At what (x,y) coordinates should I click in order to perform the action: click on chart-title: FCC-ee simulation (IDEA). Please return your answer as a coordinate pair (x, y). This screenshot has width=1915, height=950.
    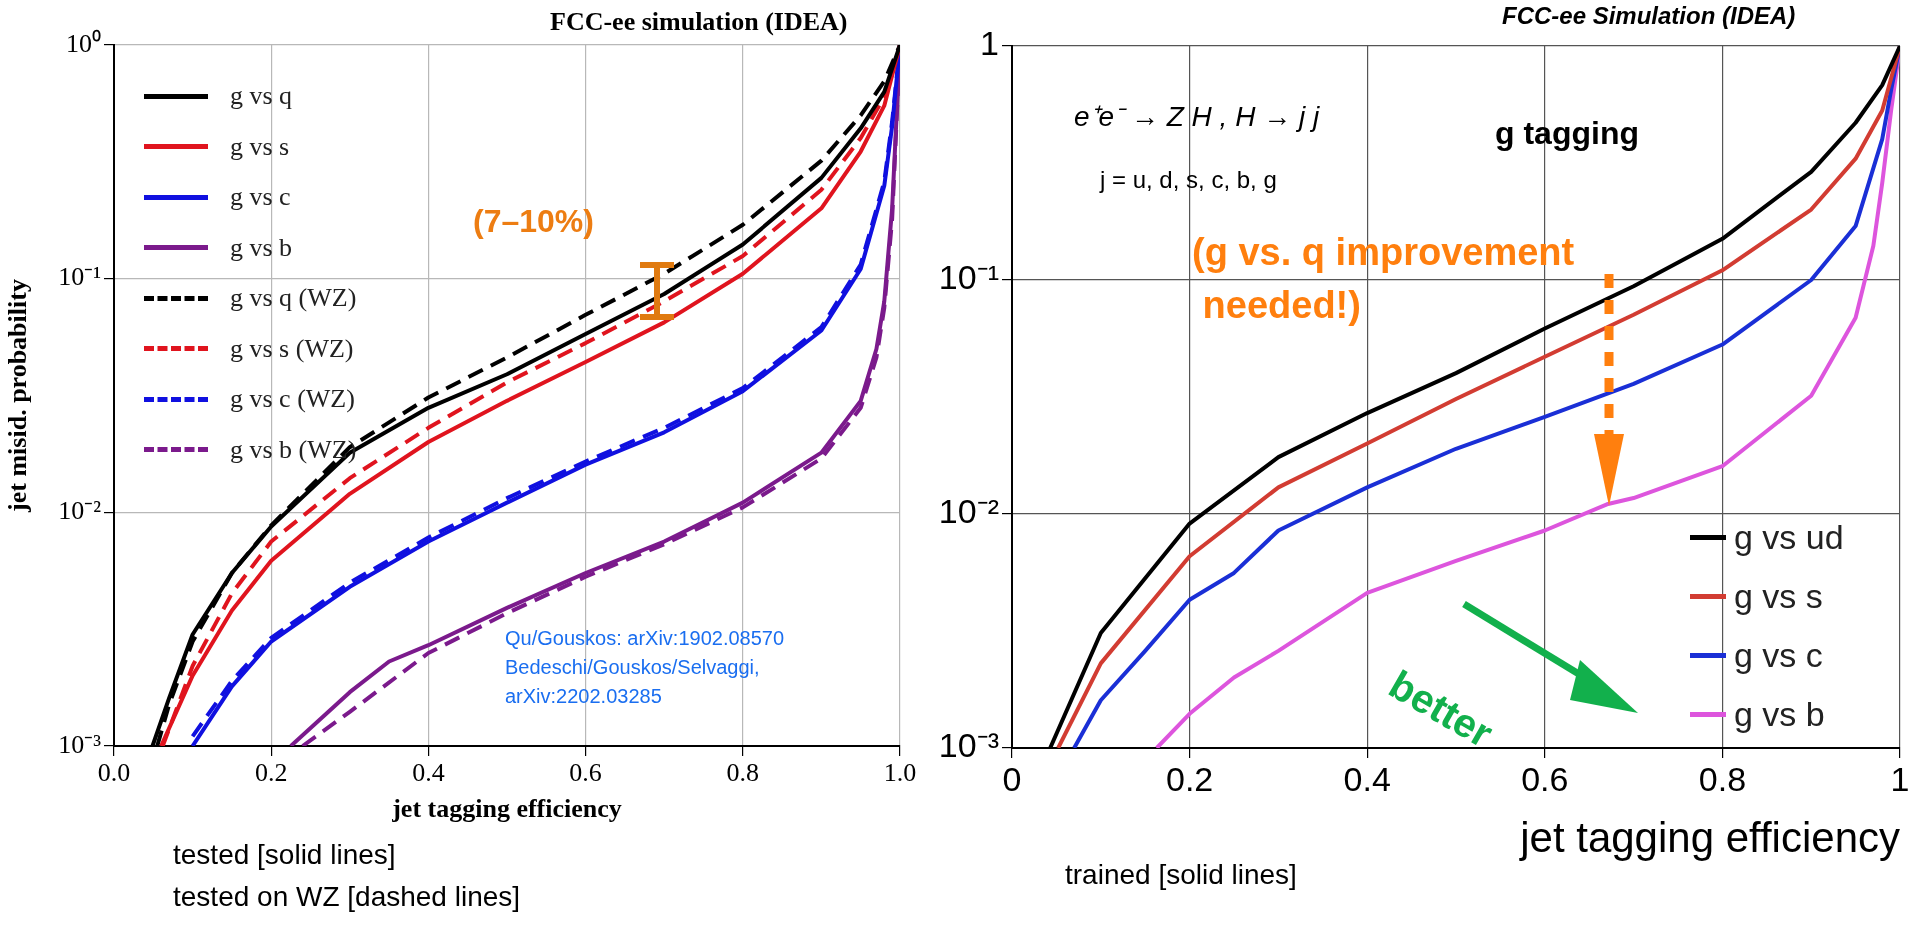
    Looking at the image, I should click on (699, 22).